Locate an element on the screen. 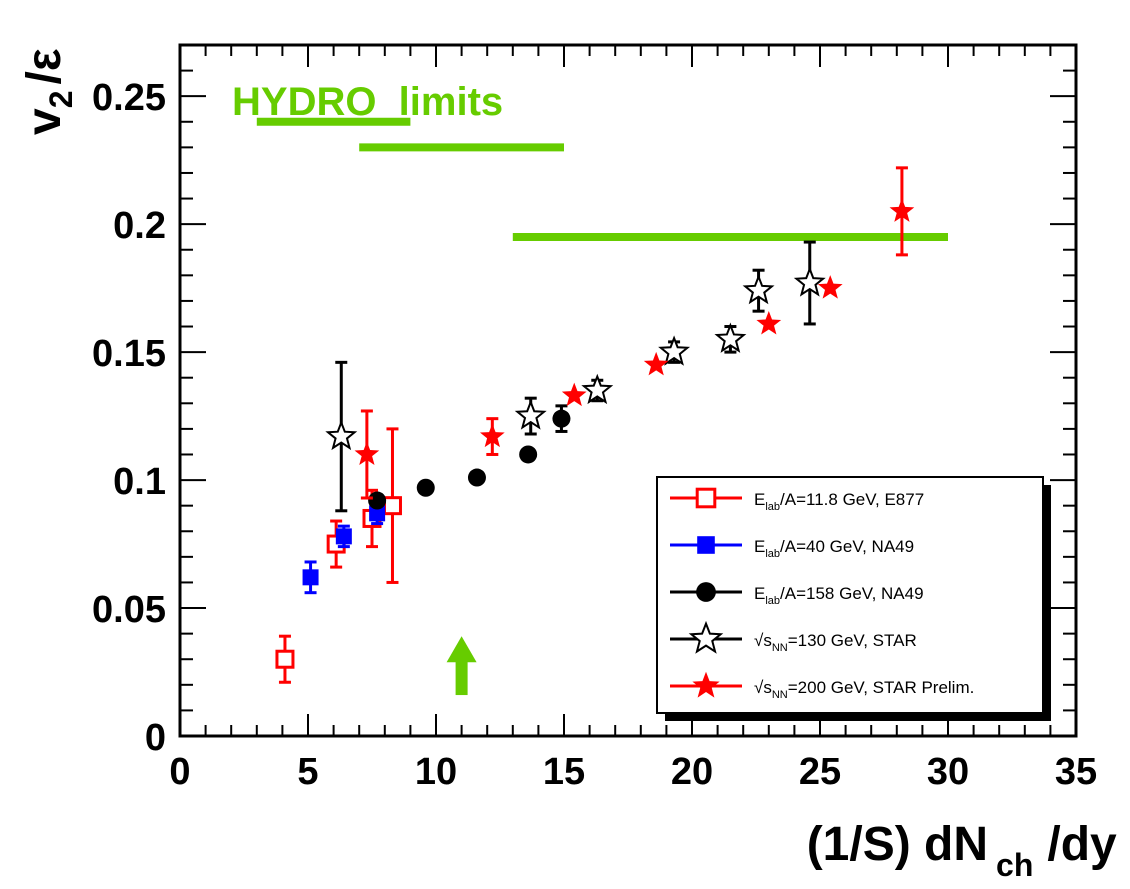 The height and width of the screenshot is (889, 1130). x-tick-label: 20 is located at coordinates (692, 772).